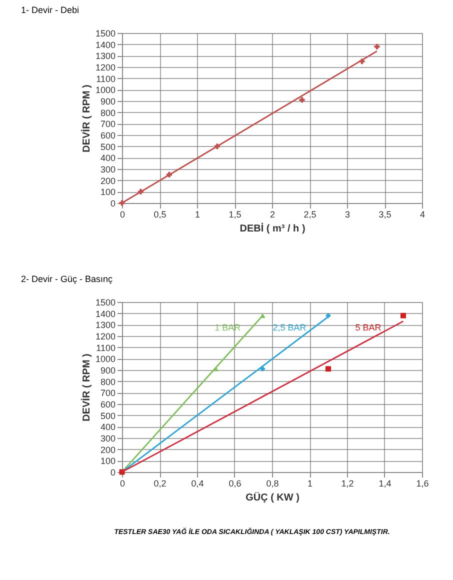  Describe the element at coordinates (385, 483) in the screenshot. I see `x-tick-label: 1,4` at that location.